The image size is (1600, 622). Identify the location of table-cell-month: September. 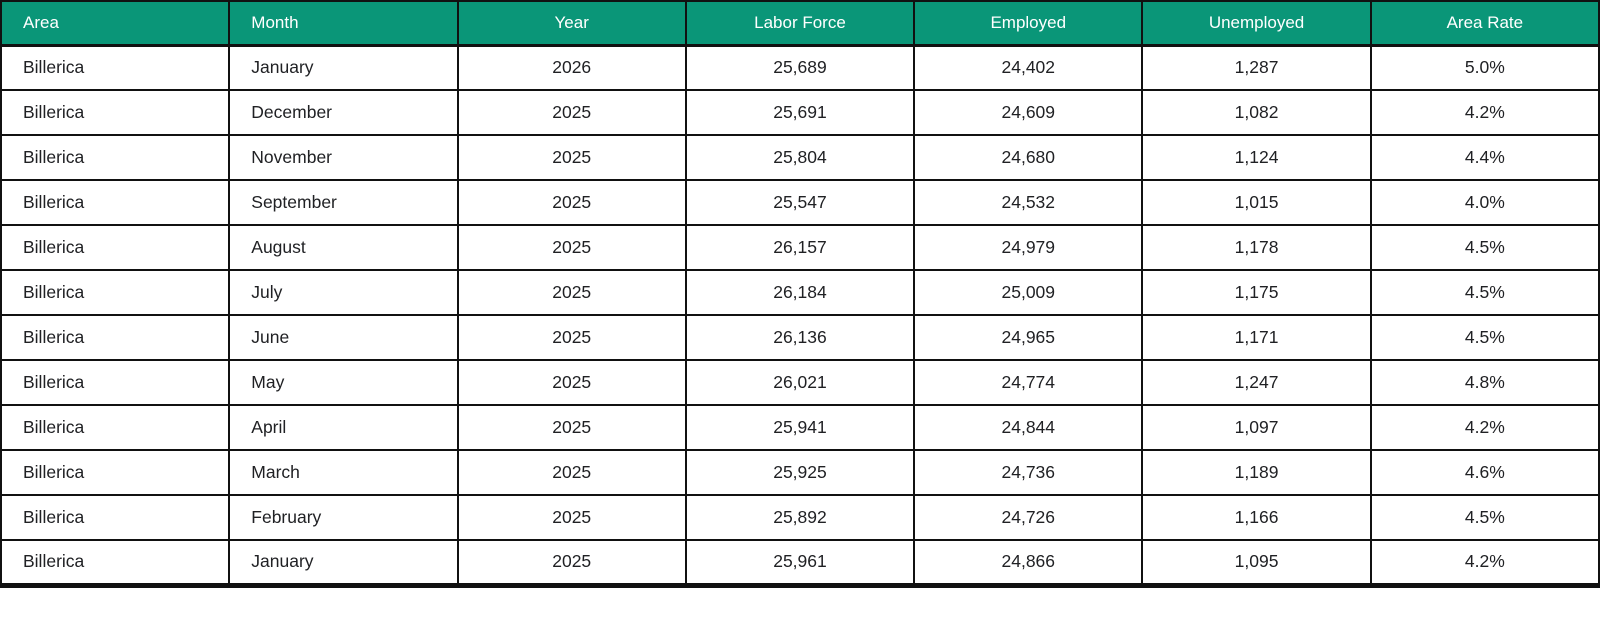
(343, 202).